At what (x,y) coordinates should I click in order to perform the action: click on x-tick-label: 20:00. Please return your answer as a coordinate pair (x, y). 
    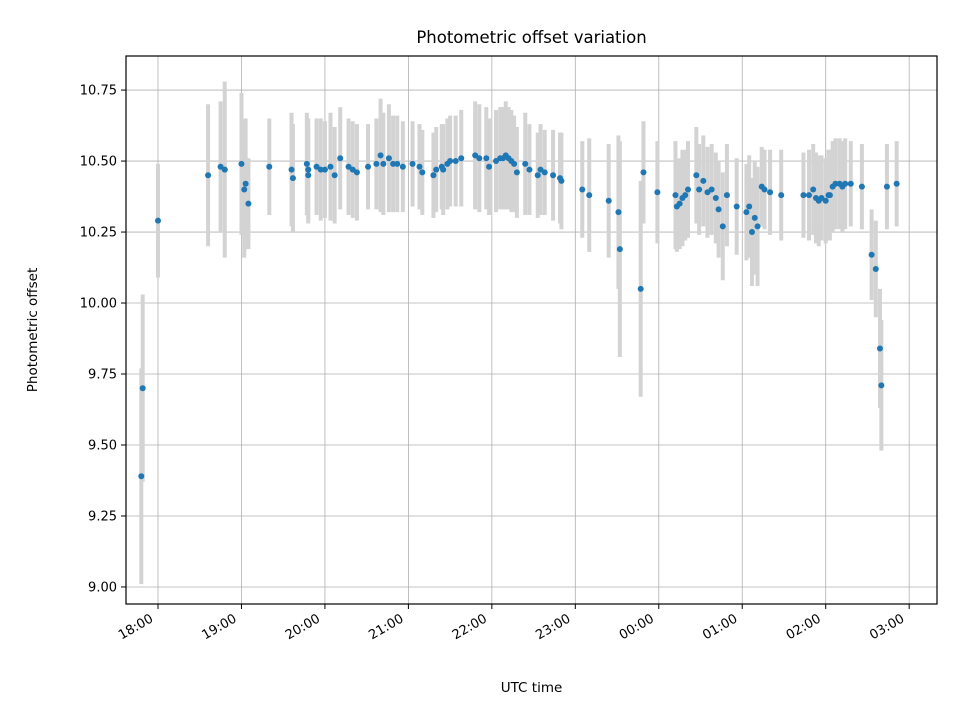
    Looking at the image, I should click on (303, 627).